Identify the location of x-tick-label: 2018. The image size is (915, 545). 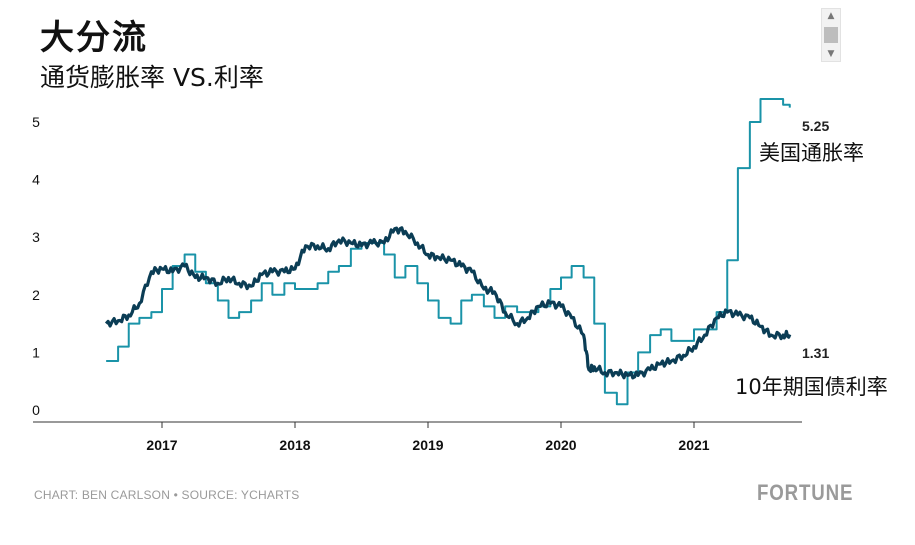
(294, 445).